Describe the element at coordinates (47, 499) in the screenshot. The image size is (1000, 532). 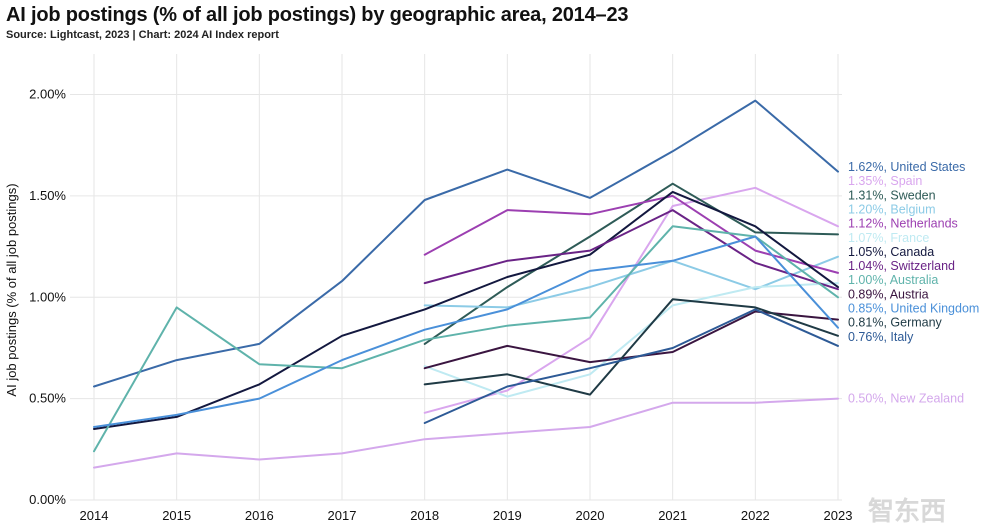
I see `y-tick-label: 0.00%` at that location.